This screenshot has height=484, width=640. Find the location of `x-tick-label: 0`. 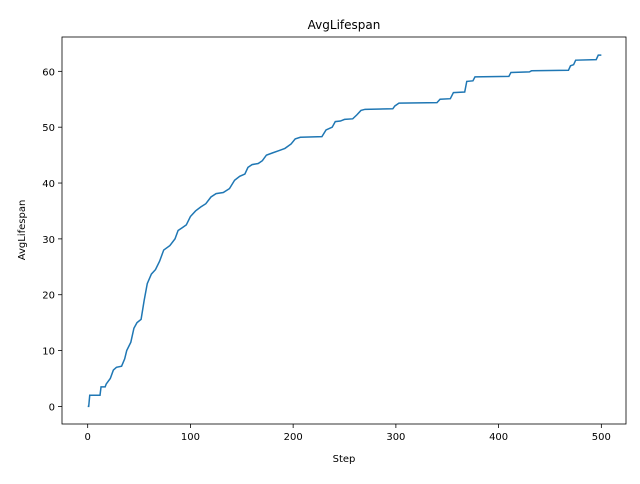

x-tick-label: 0 is located at coordinates (87, 437).